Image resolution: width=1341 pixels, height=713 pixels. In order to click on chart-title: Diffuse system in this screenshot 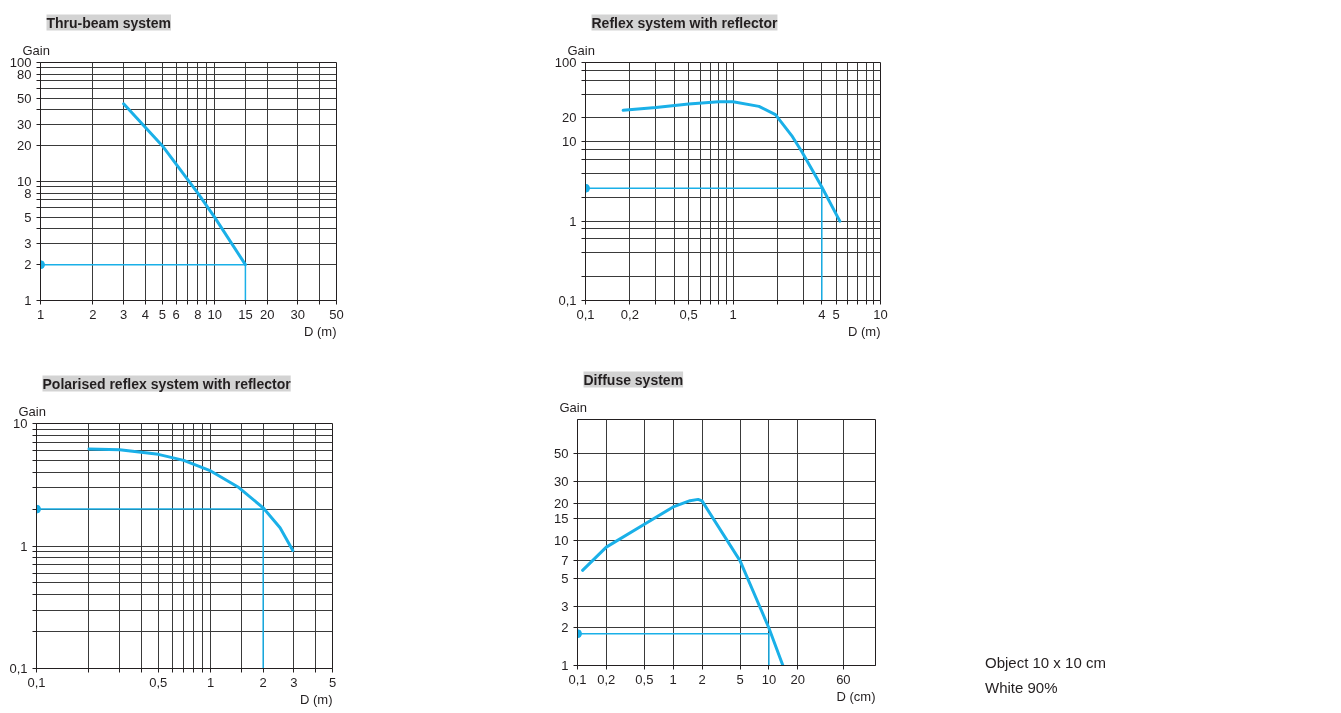, I will do `click(633, 379)`.